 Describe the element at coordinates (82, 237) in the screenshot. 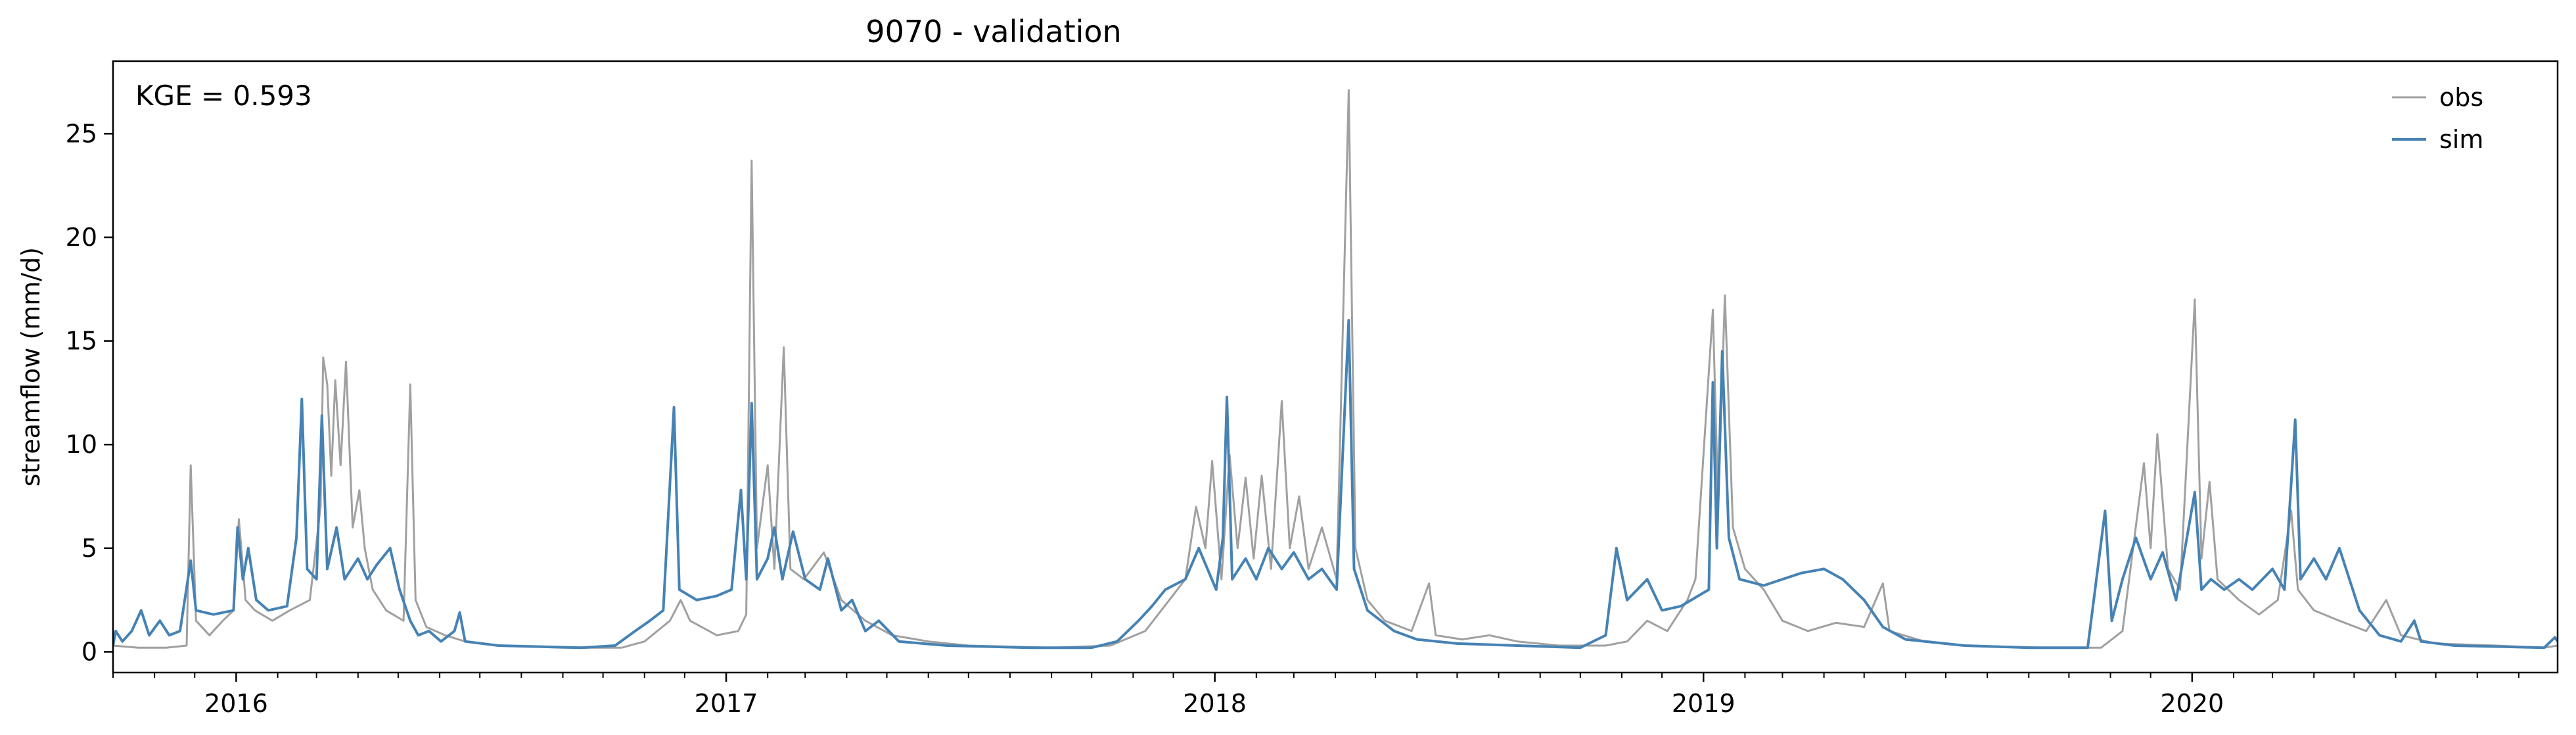

I see `y-tick-label: 20` at that location.